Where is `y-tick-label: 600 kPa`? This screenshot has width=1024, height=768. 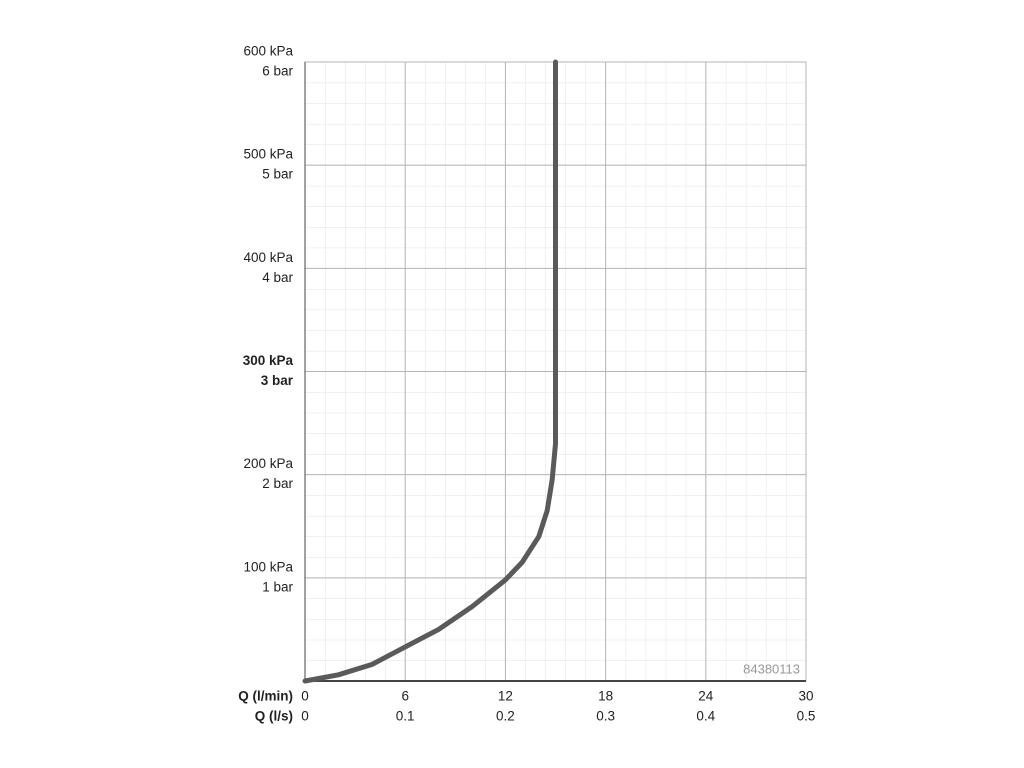
y-tick-label: 600 kPa is located at coordinates (268, 51).